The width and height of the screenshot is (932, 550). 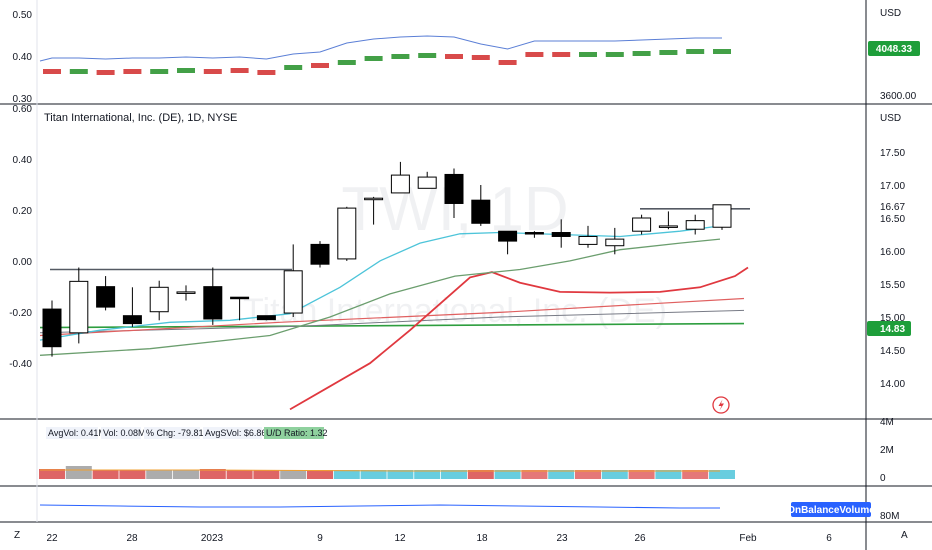 I want to click on bolt-icon, so click(x=721, y=405).